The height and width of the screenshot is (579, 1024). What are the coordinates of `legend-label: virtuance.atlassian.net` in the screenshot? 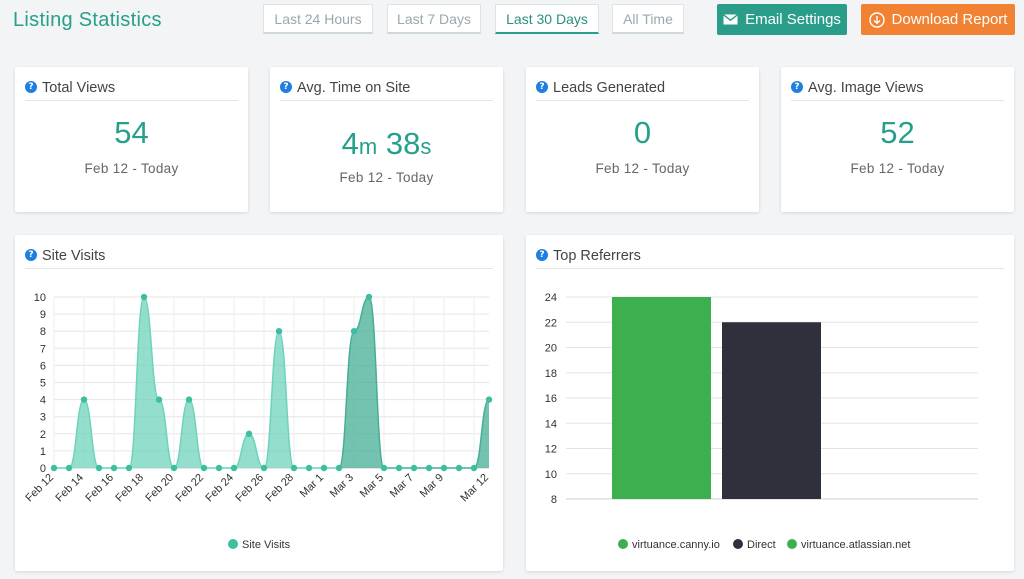 It's located at (855, 545).